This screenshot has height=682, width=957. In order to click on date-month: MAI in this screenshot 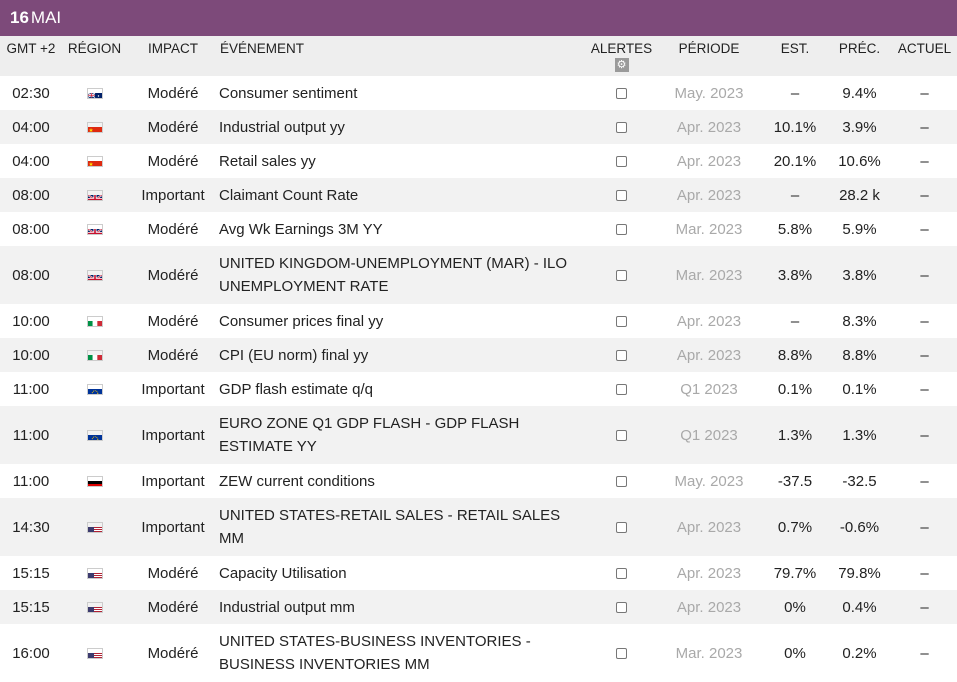, I will do `click(46, 17)`.